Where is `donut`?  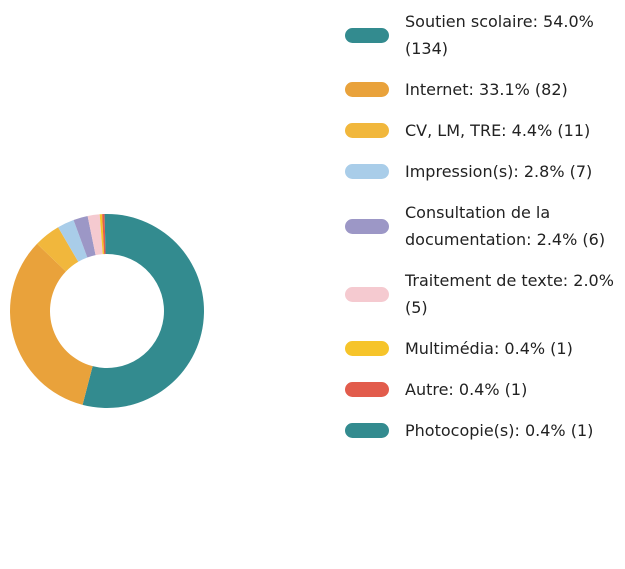
donut is located at coordinates (107, 311).